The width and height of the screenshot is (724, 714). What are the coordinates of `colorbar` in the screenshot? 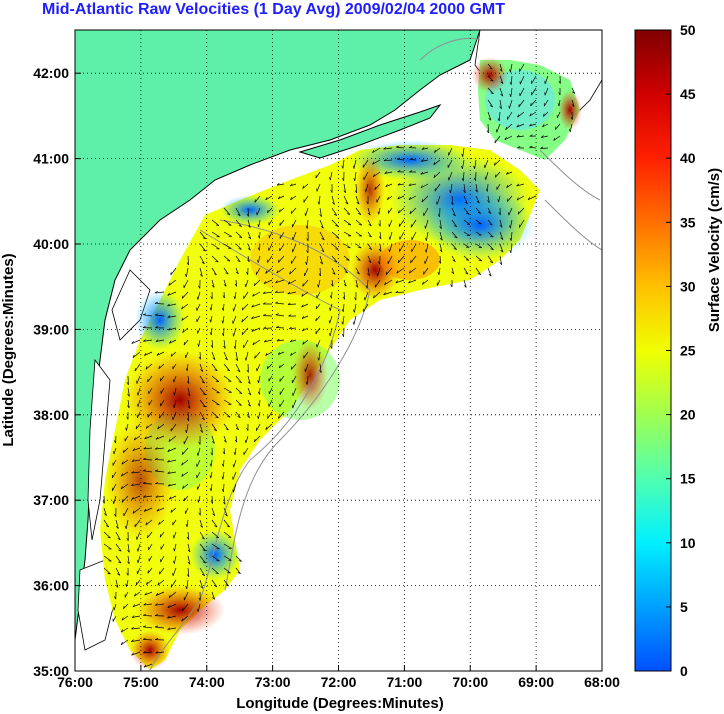 It's located at (653, 350).